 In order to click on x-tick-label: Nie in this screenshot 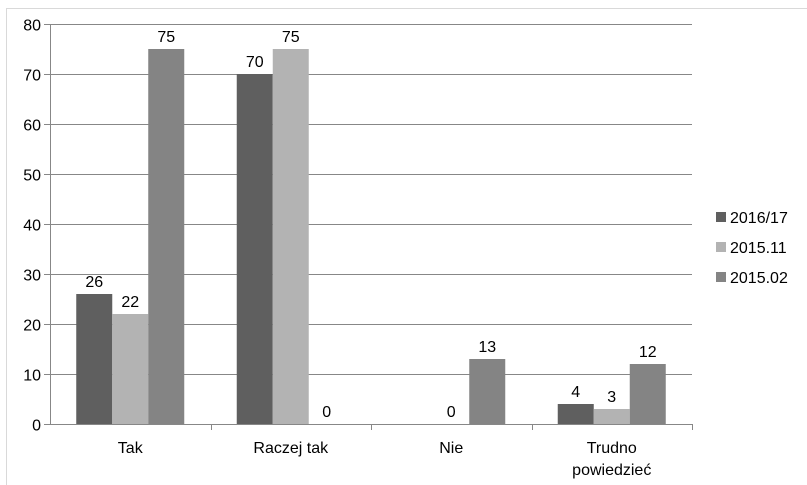, I will do `click(451, 448)`.